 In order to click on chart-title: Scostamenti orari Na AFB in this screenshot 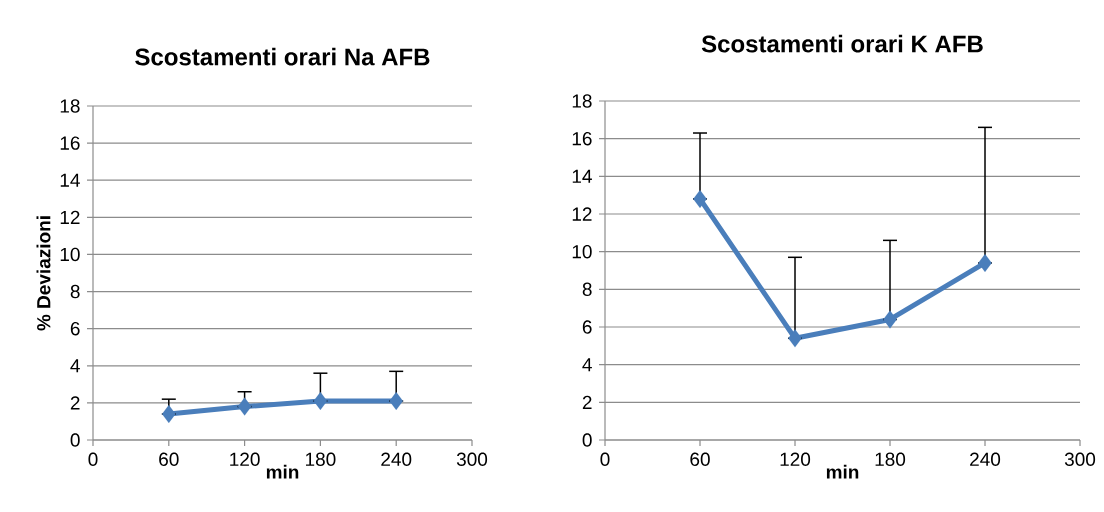, I will do `click(282, 56)`.